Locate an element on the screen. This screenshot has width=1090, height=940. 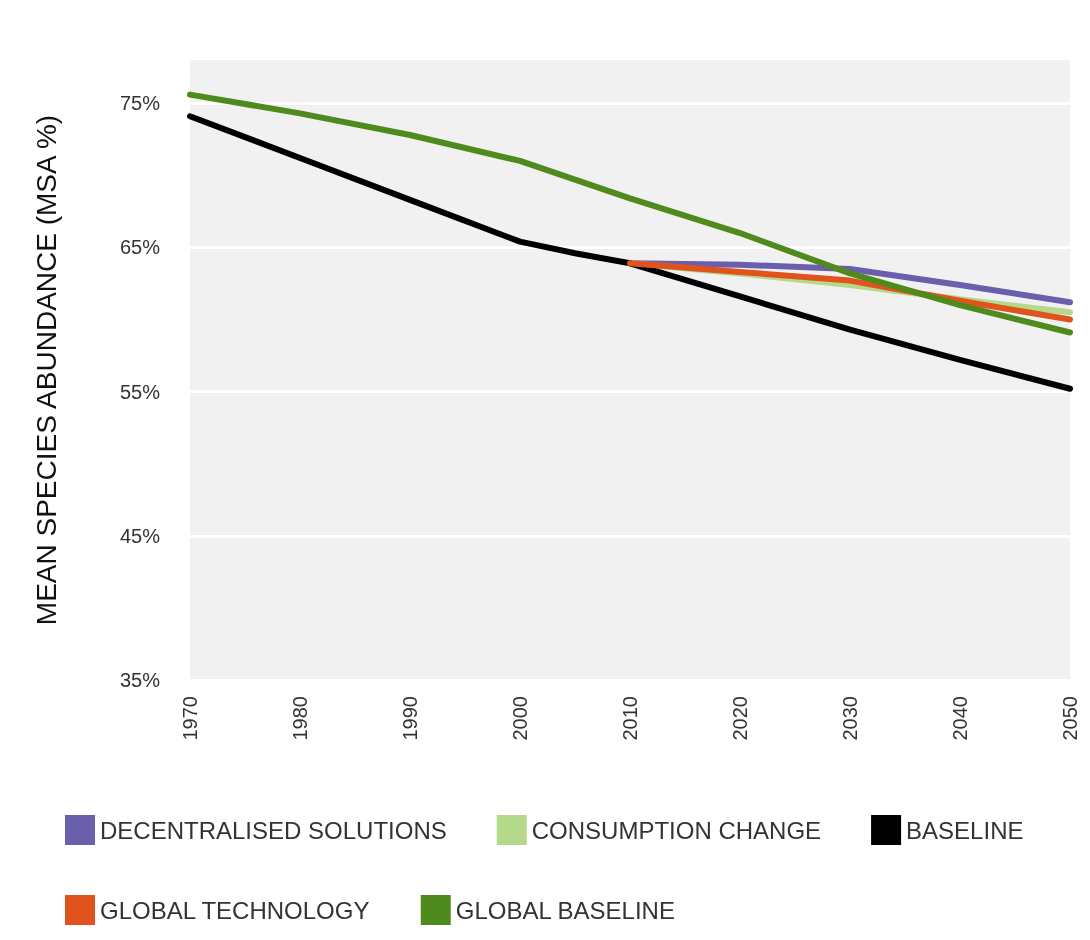
y-axis-title: MEAN SPECIES ABUNDANCE (MSA %) is located at coordinates (46, 370).